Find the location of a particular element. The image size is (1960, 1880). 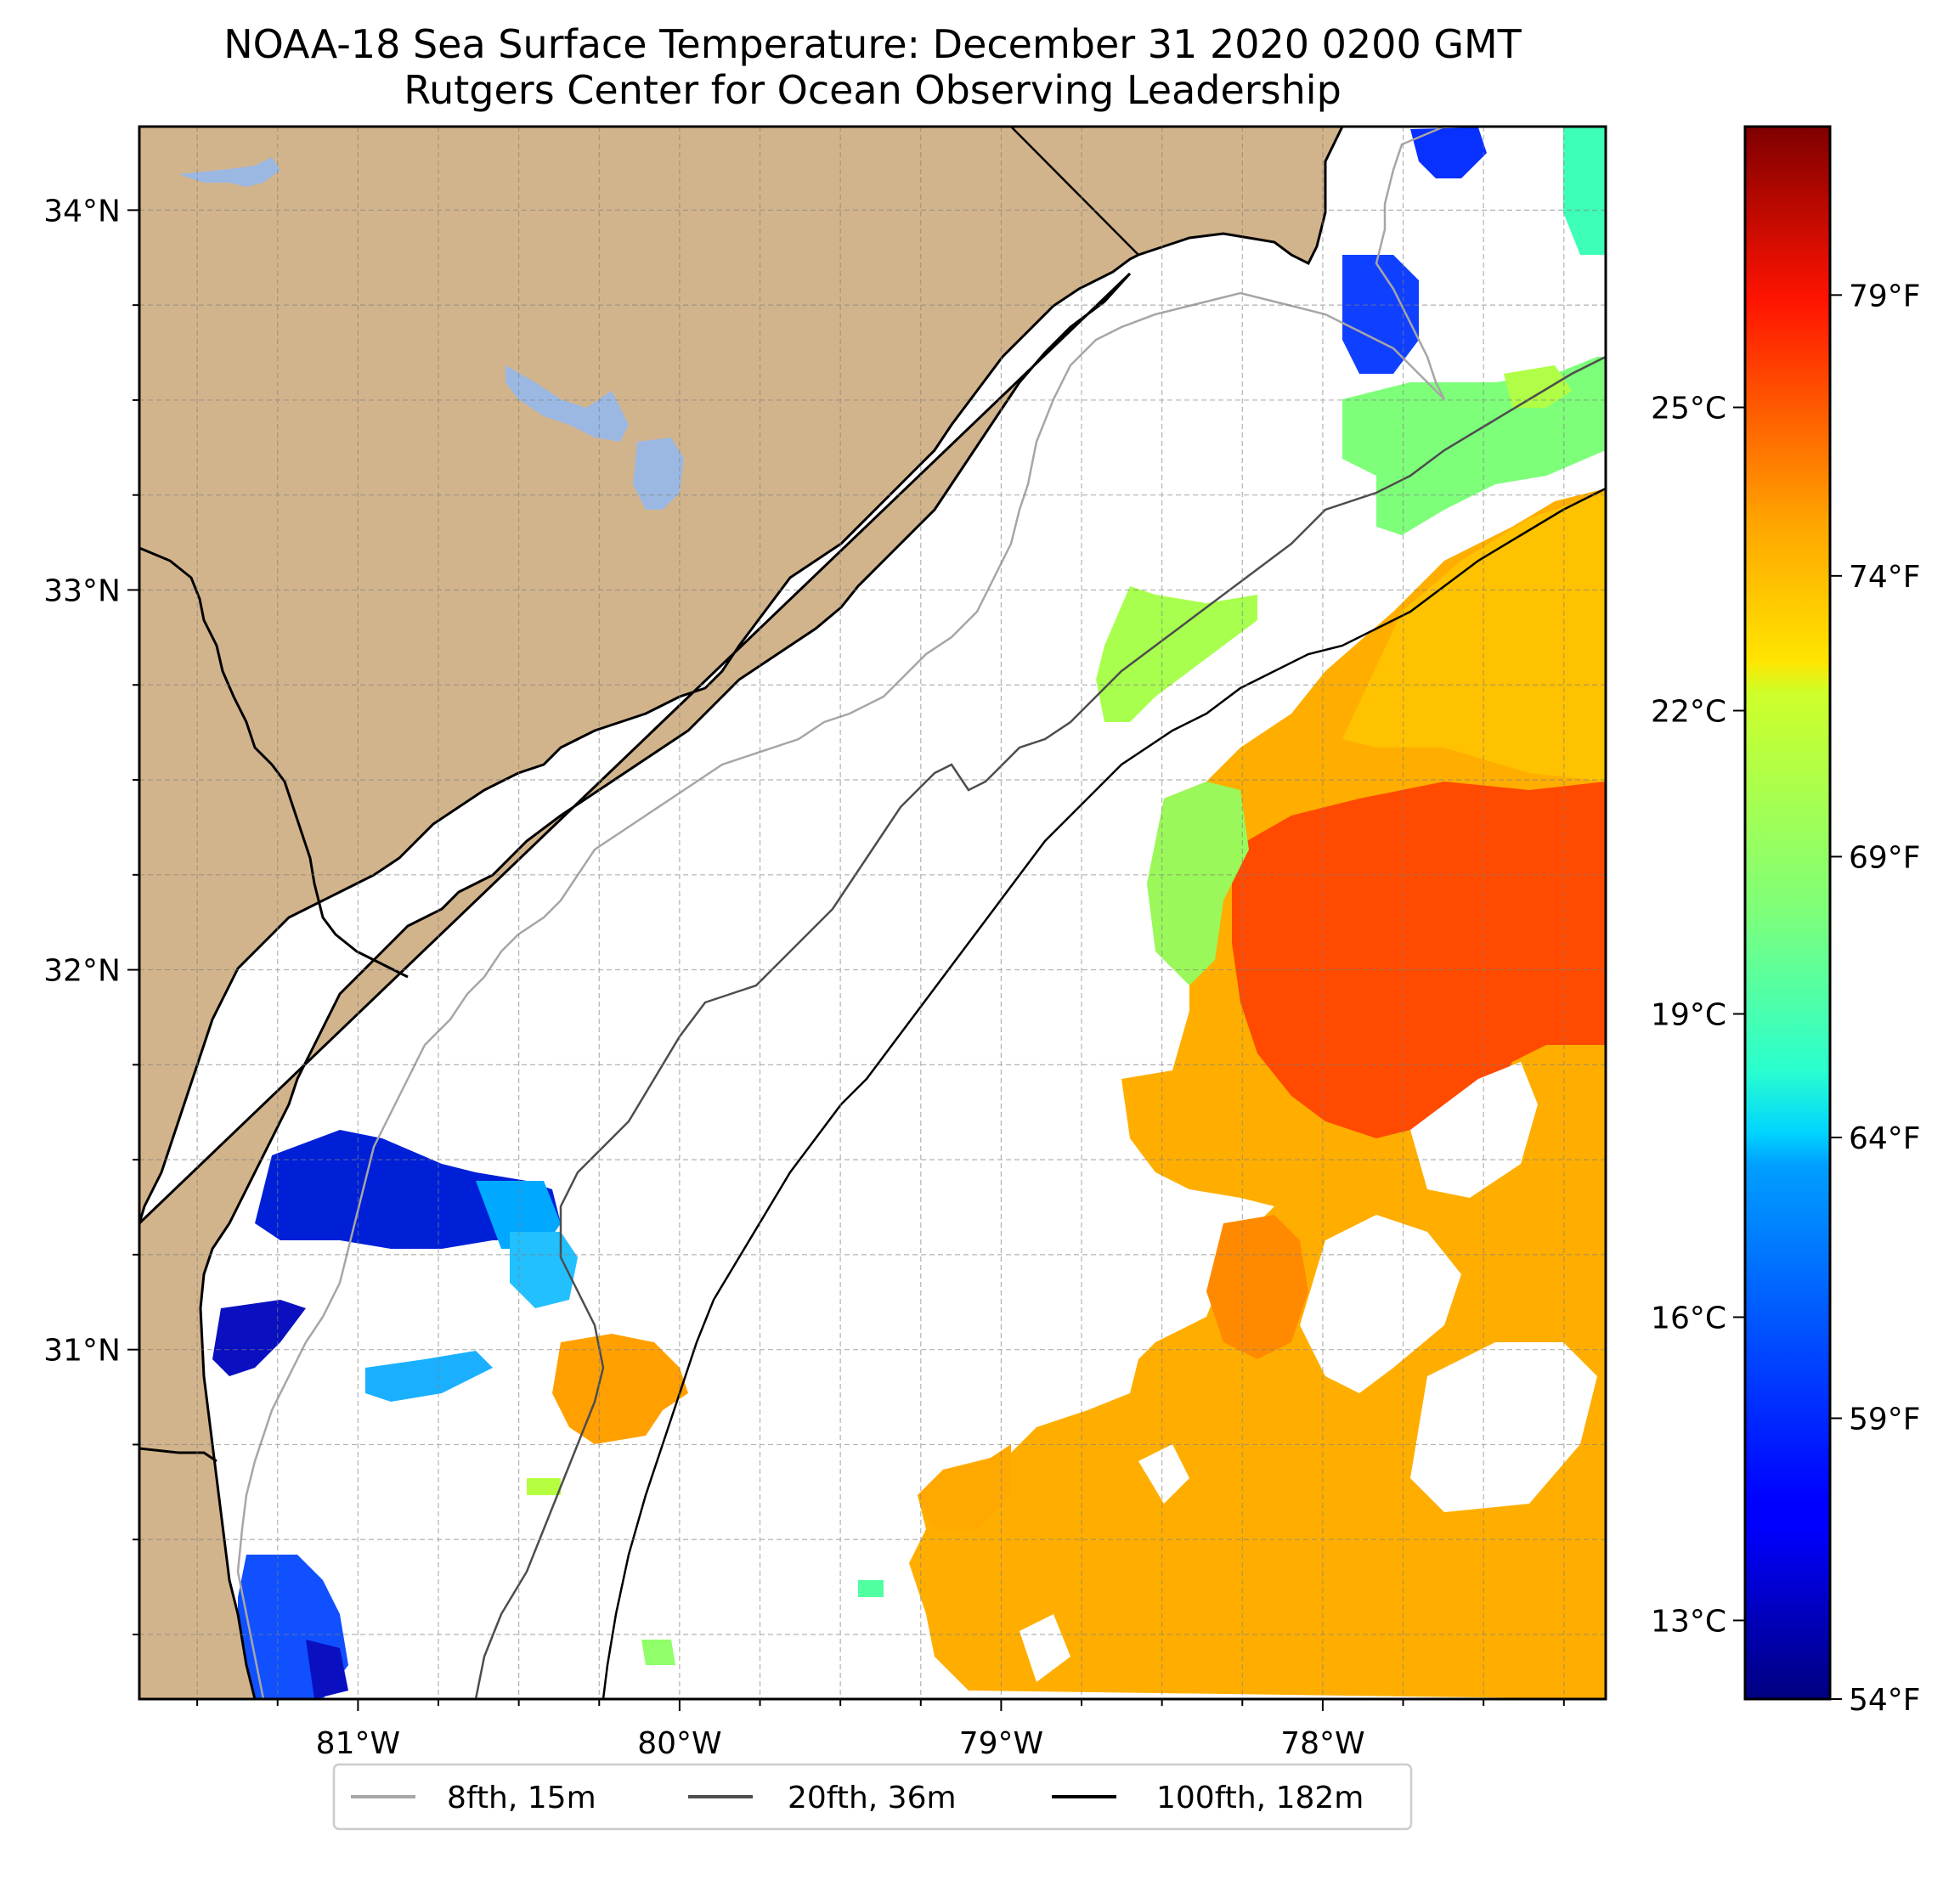

colorbar-c-label: 19°C is located at coordinates (1689, 1015).